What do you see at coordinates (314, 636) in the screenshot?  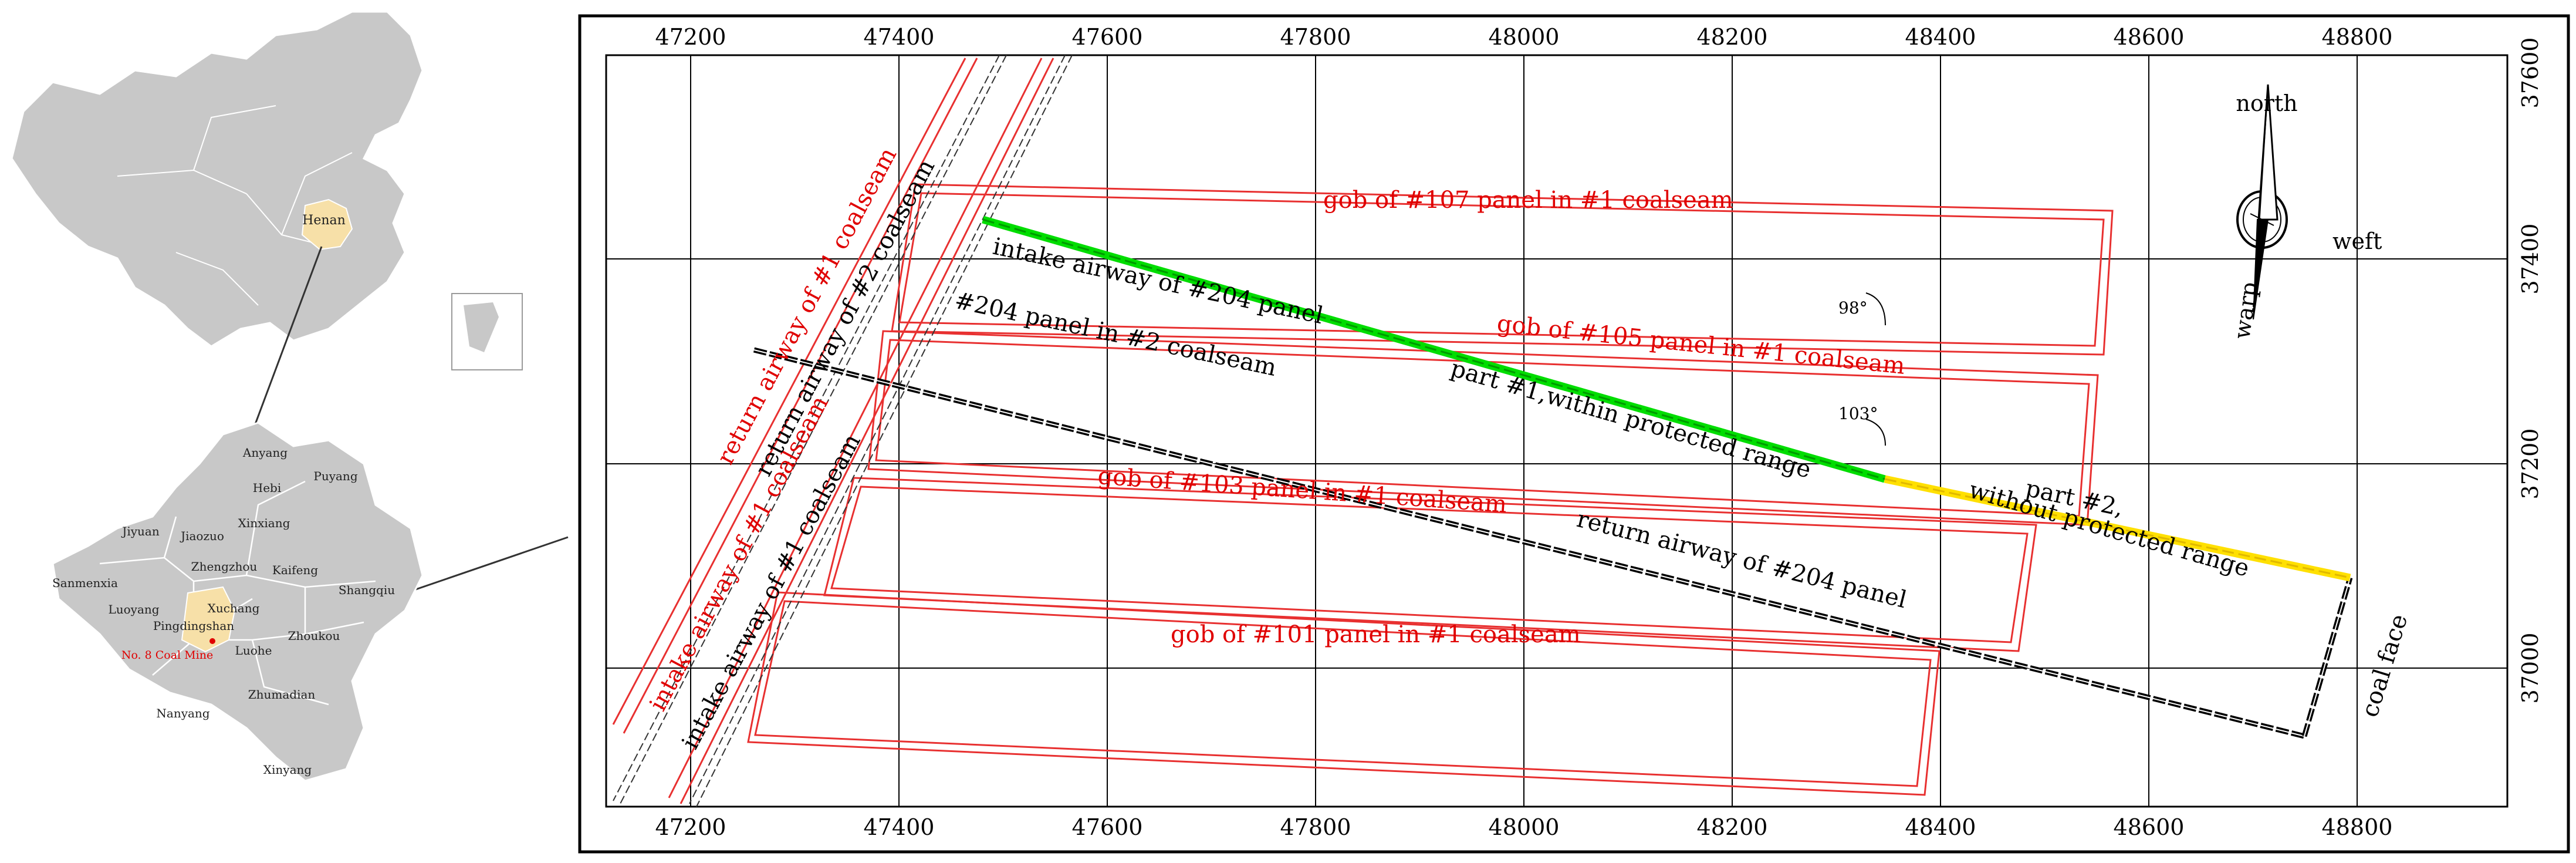 I see `city-label: Zhoukou` at bounding box center [314, 636].